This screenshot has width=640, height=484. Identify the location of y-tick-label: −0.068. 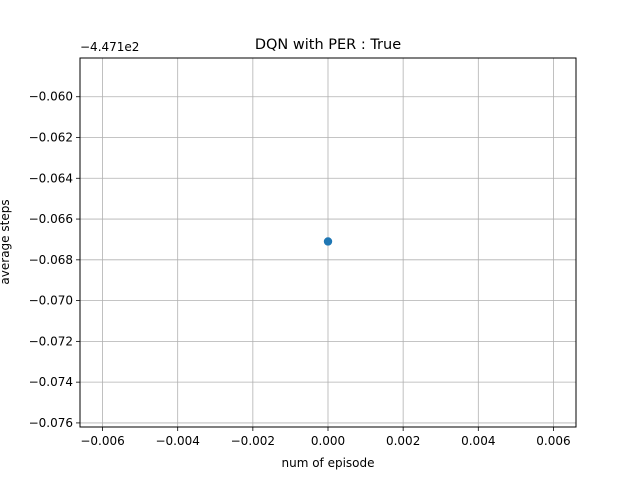
(51, 260).